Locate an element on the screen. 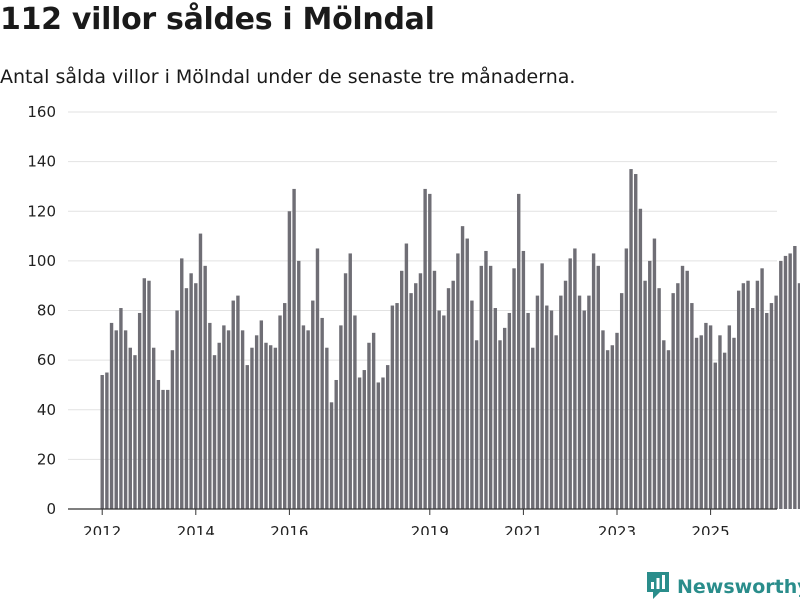 The image size is (800, 604). y-tick-label: 100 is located at coordinates (41, 261).